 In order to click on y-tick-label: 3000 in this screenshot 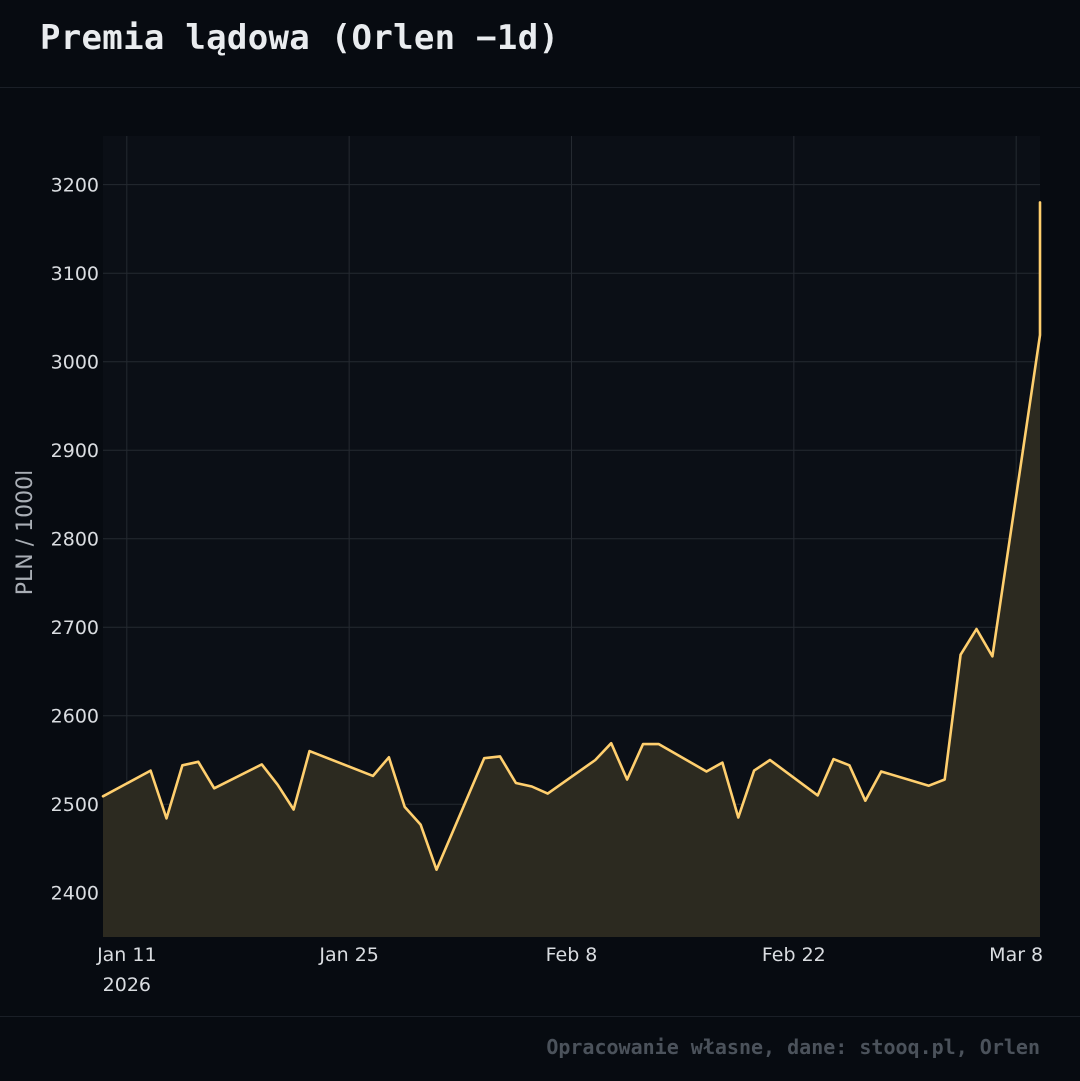, I will do `click(75, 363)`.